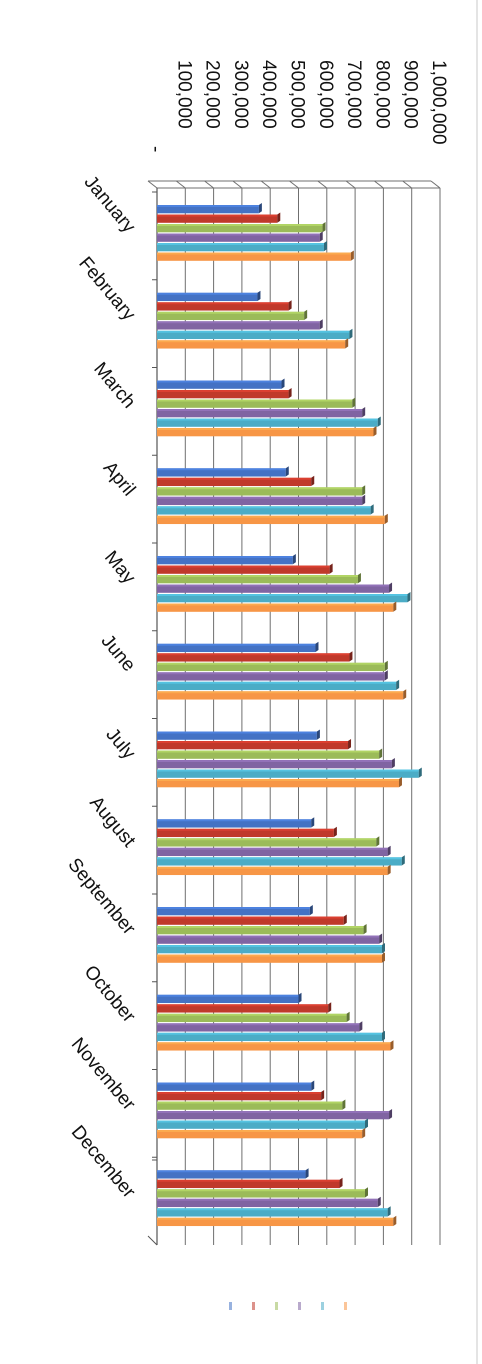 The image size is (482, 1364). I want to click on value-tick-label: -, so click(155, 149).